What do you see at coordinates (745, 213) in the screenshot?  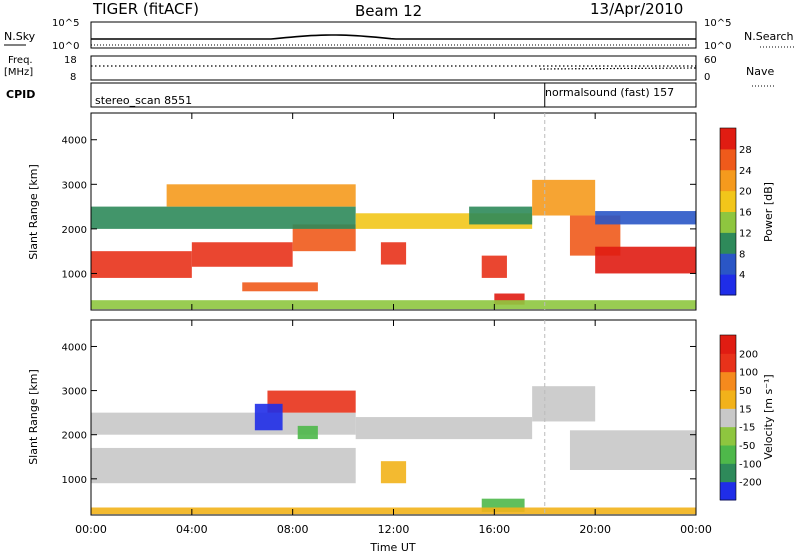 I see `power-colorbar-tick-3: 16` at bounding box center [745, 213].